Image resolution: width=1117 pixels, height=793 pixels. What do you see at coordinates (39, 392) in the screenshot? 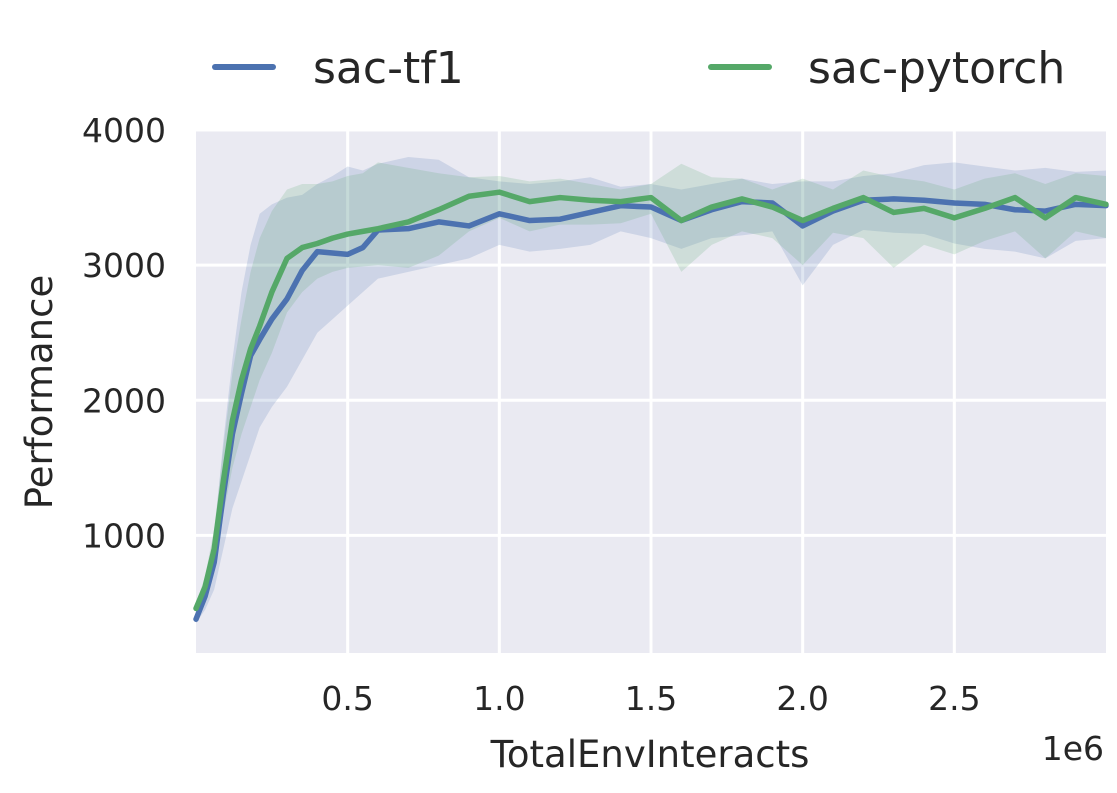
I see `y-axis-label: Performance` at bounding box center [39, 392].